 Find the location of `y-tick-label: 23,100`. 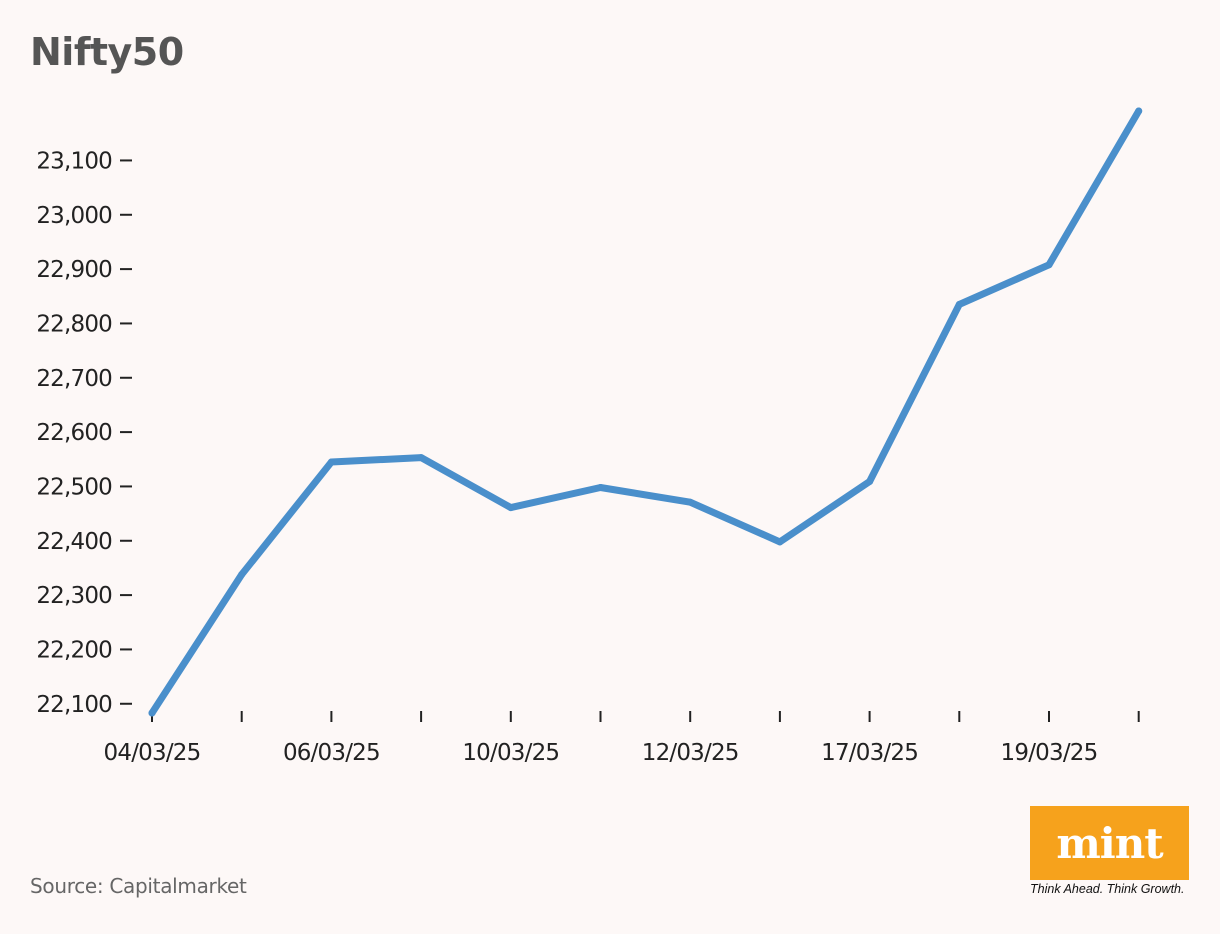

y-tick-label: 23,100 is located at coordinates (74, 161).